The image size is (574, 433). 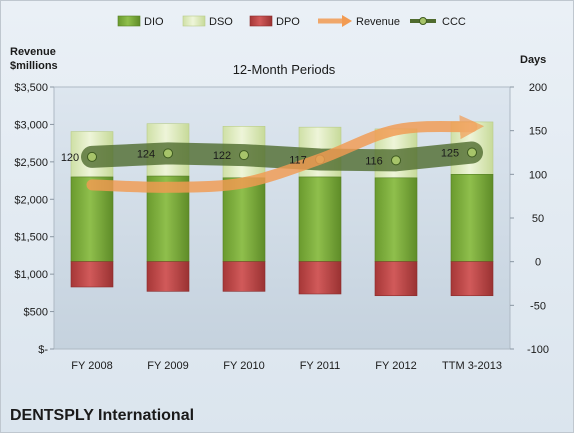 What do you see at coordinates (538, 132) in the screenshot?
I see `right-tick-label: 150` at bounding box center [538, 132].